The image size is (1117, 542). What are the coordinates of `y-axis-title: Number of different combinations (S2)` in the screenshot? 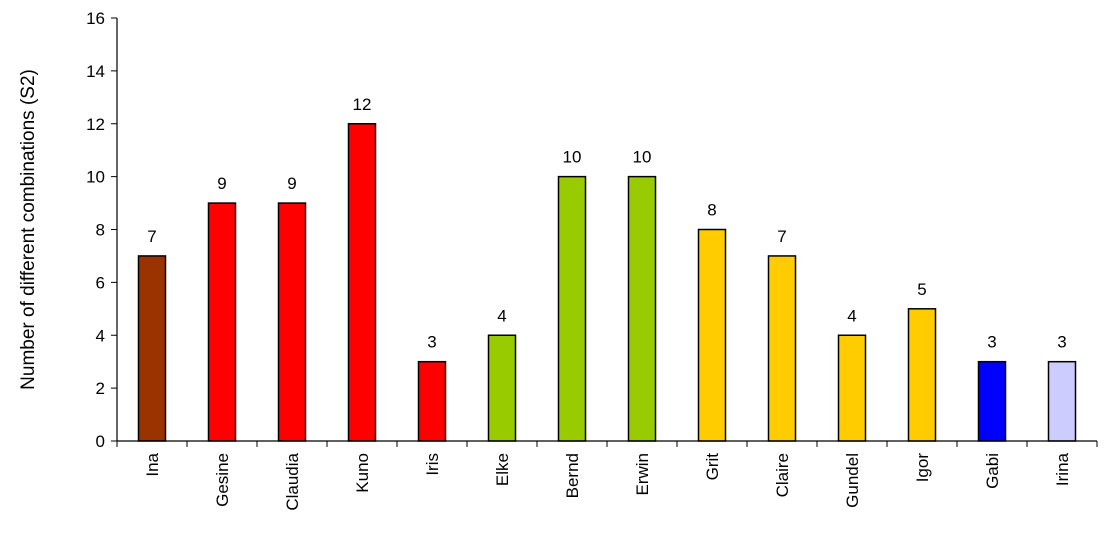 It's located at (28, 229).